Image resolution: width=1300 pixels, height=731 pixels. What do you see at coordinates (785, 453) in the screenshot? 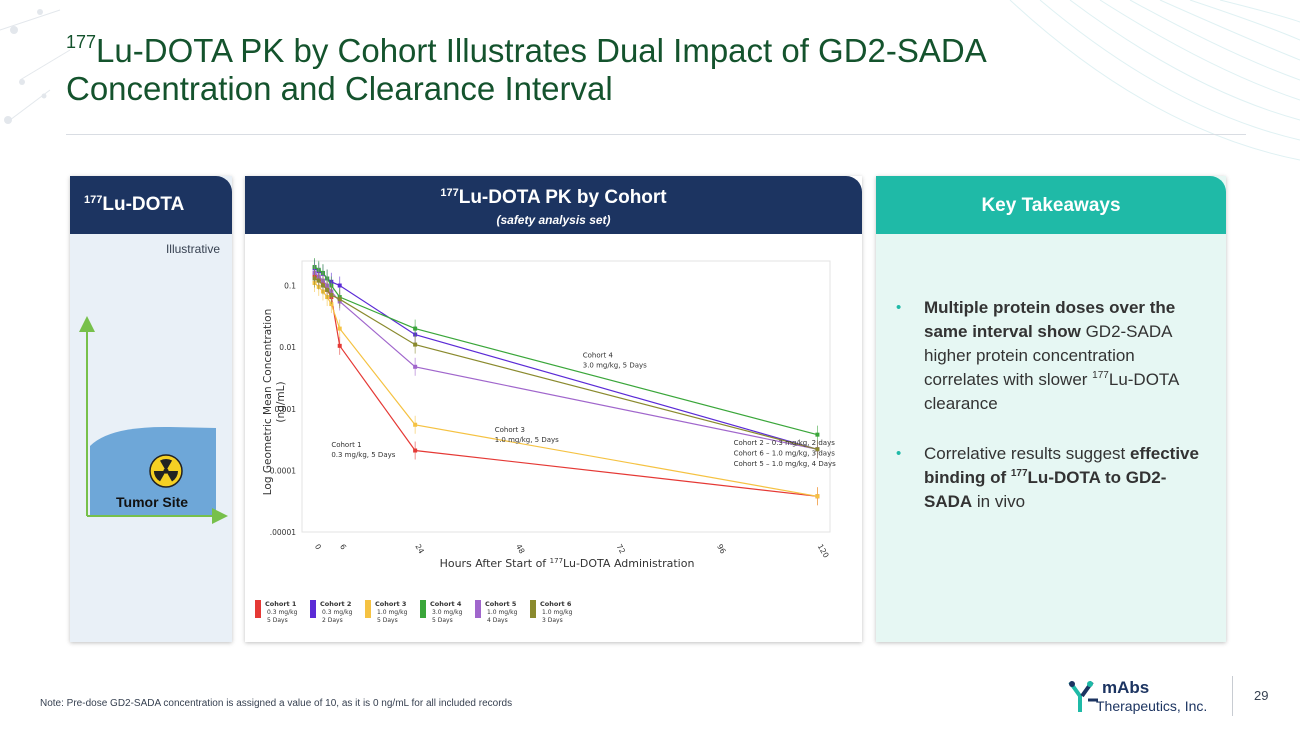
I see `chart-annotation: Cohort 6 – 1.0 mg/kg, 3 days` at bounding box center [785, 453].